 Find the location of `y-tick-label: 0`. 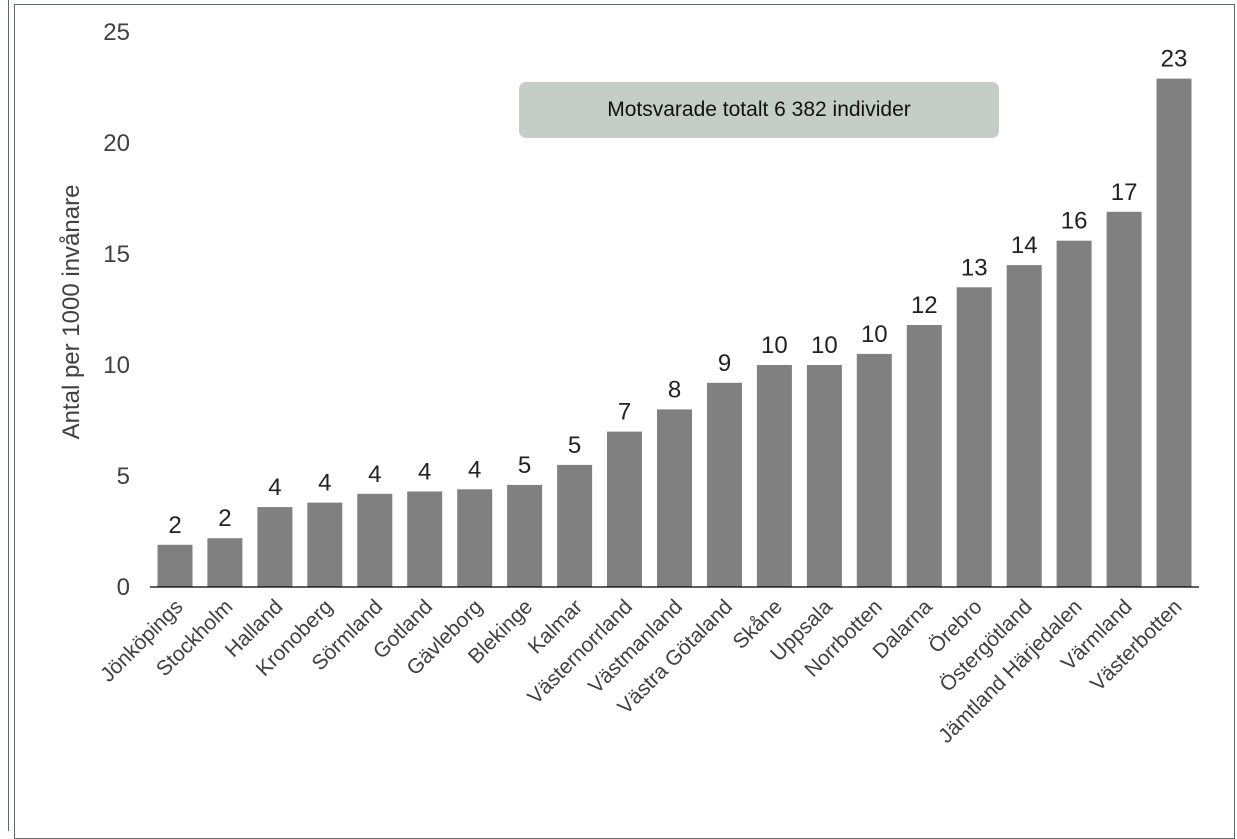

y-tick-label: 0 is located at coordinates (123, 587).